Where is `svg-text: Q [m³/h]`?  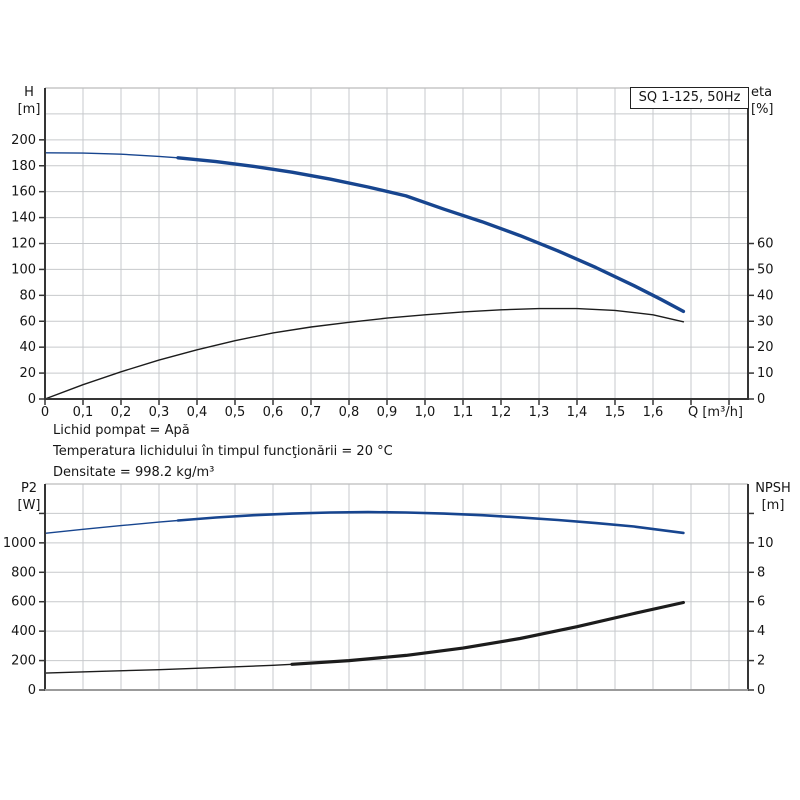
svg-text: Q [m³/h] is located at coordinates (715, 412).